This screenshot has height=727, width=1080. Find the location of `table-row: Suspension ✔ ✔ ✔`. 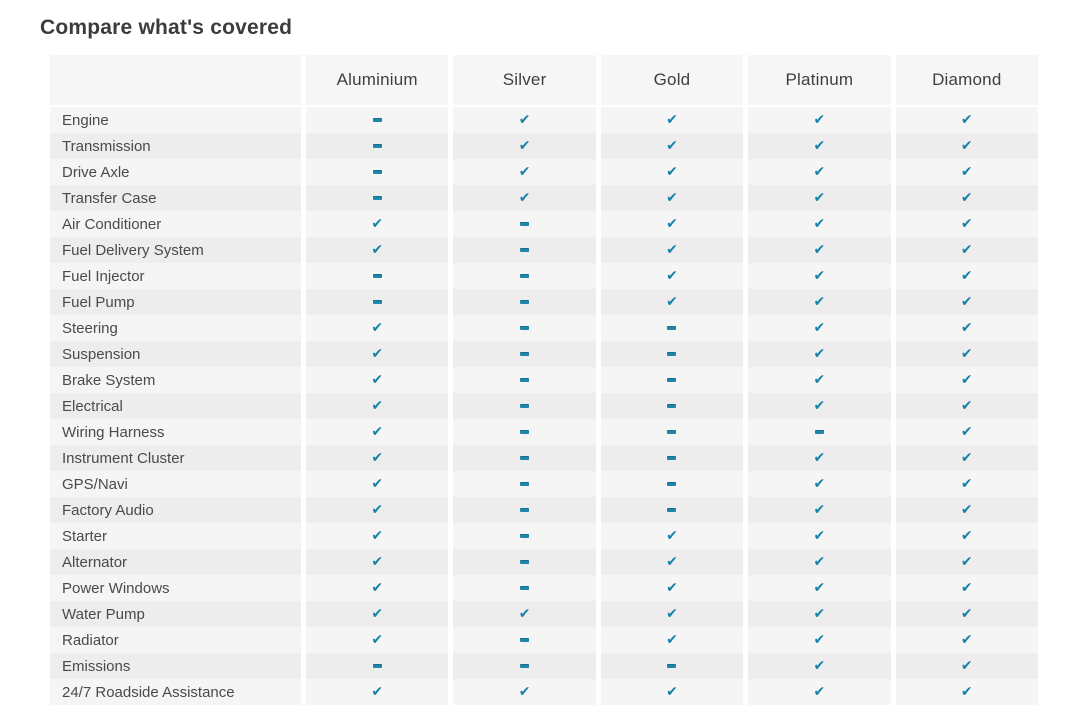

table-row: Suspension ✔ ✔ ✔ is located at coordinates (544, 354).